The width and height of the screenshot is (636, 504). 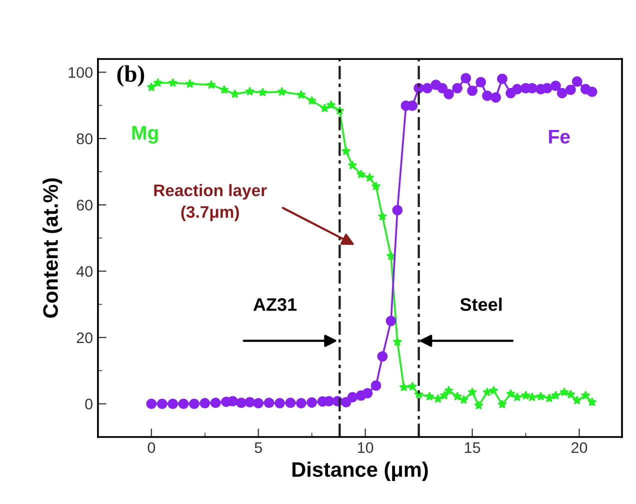 What do you see at coordinates (258, 448) in the screenshot?
I see `x-tick-label: 5` at bounding box center [258, 448].